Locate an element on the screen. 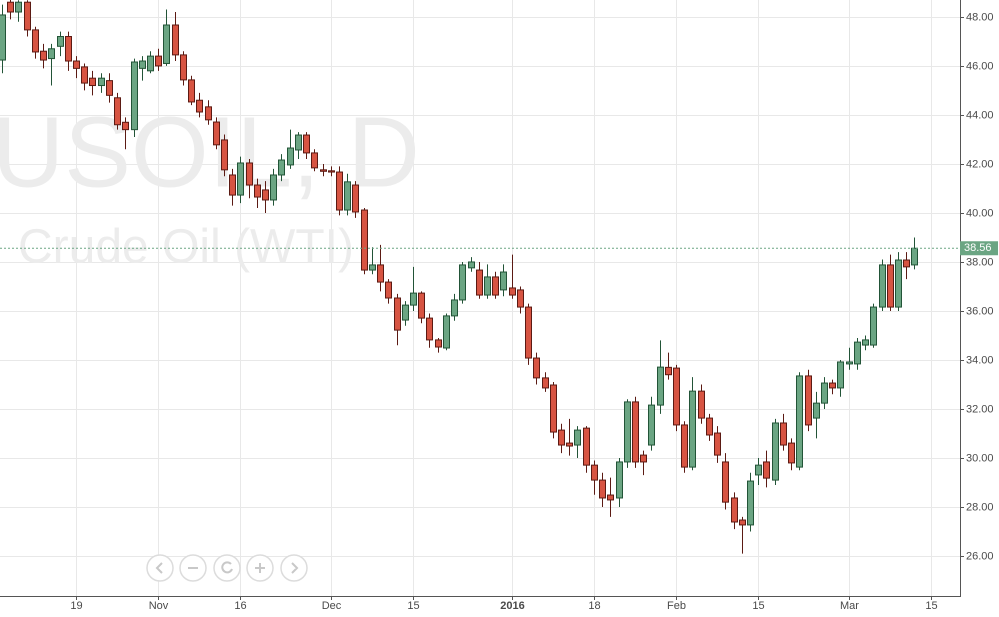 The image size is (999, 617). reset-button is located at coordinates (227, 568).